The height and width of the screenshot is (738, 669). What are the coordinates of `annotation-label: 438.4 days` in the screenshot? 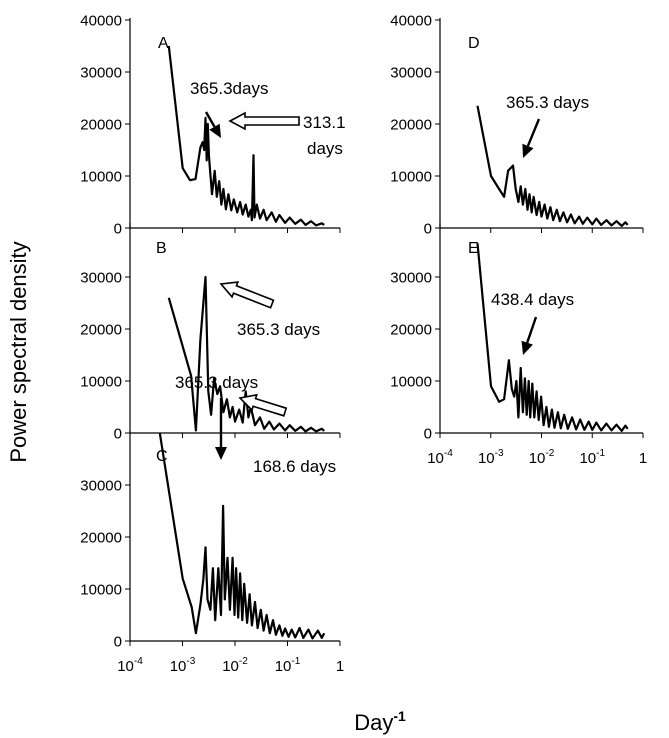 It's located at (532, 299).